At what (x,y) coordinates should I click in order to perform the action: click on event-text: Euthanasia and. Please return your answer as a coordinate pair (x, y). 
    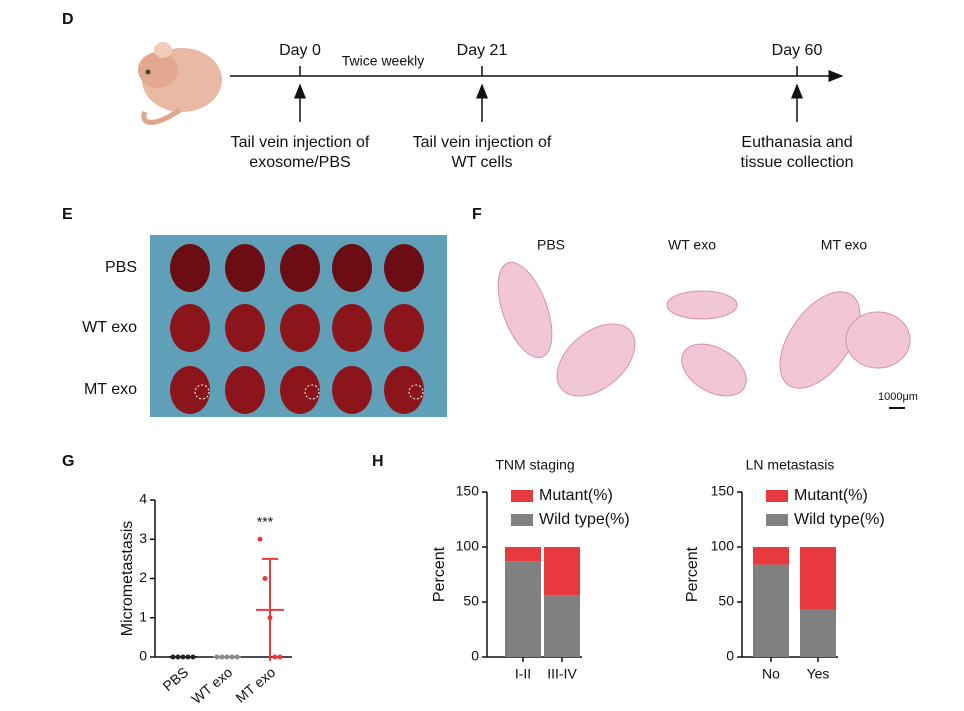
    Looking at the image, I should click on (796, 142).